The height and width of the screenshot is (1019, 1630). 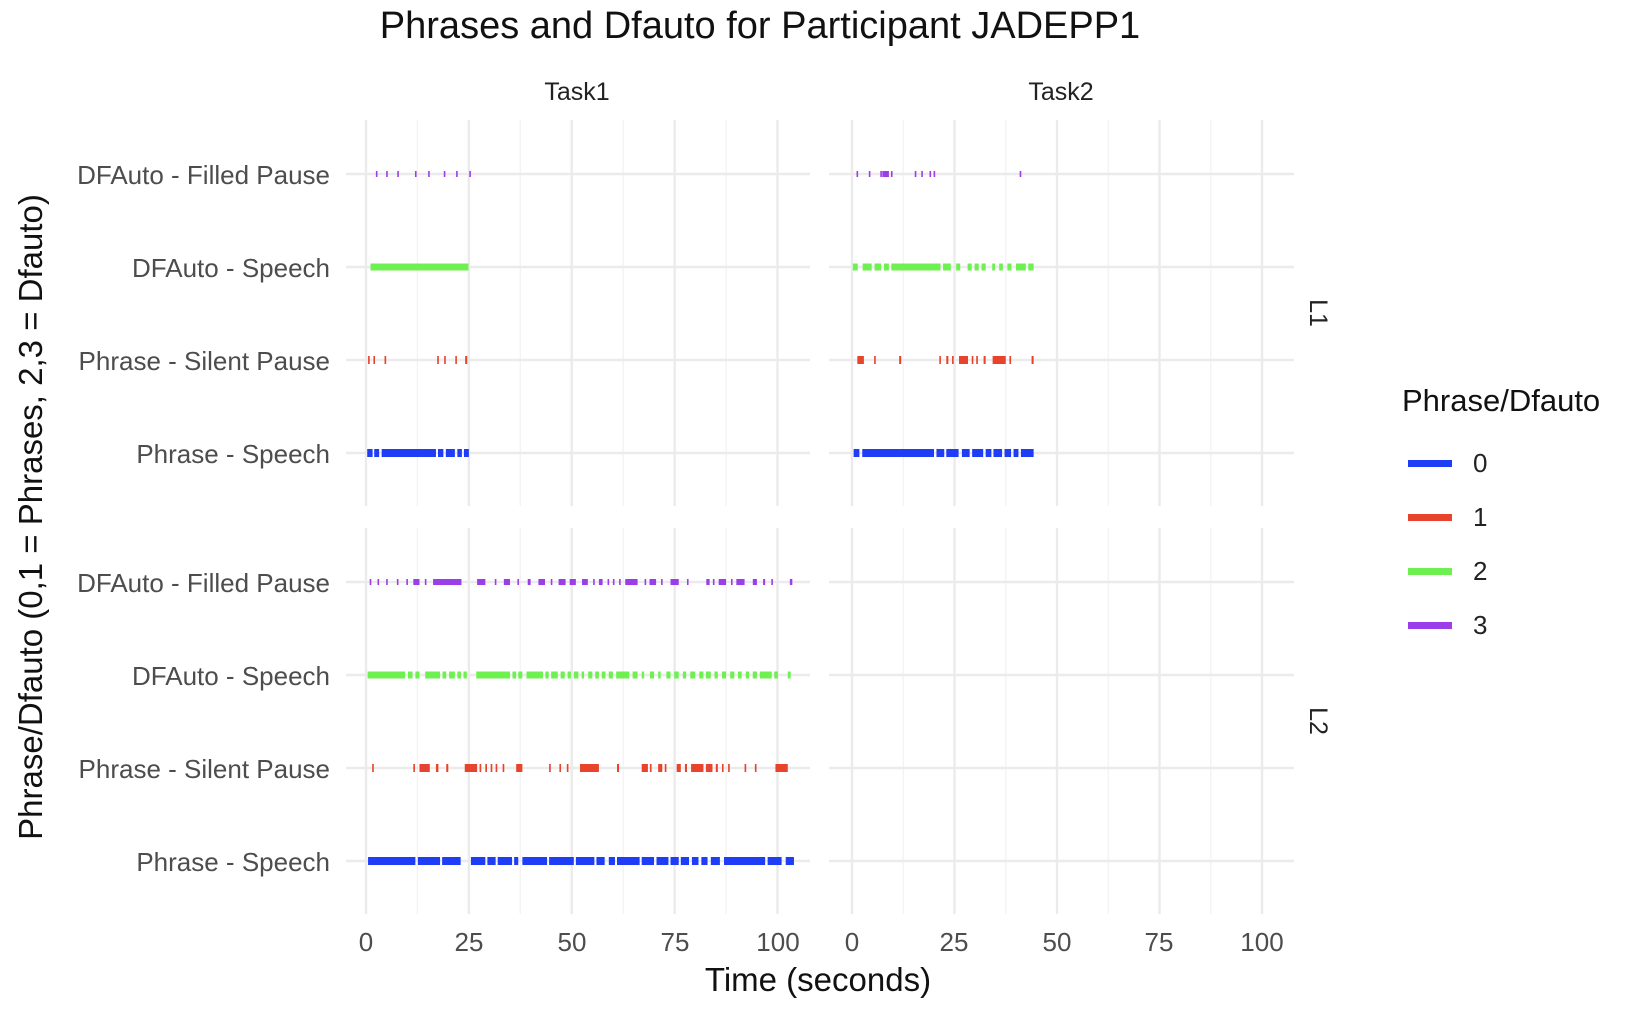 I want to click on y-tick-l2-silent-pause: Phrase - Silent Pause, so click(x=204, y=769).